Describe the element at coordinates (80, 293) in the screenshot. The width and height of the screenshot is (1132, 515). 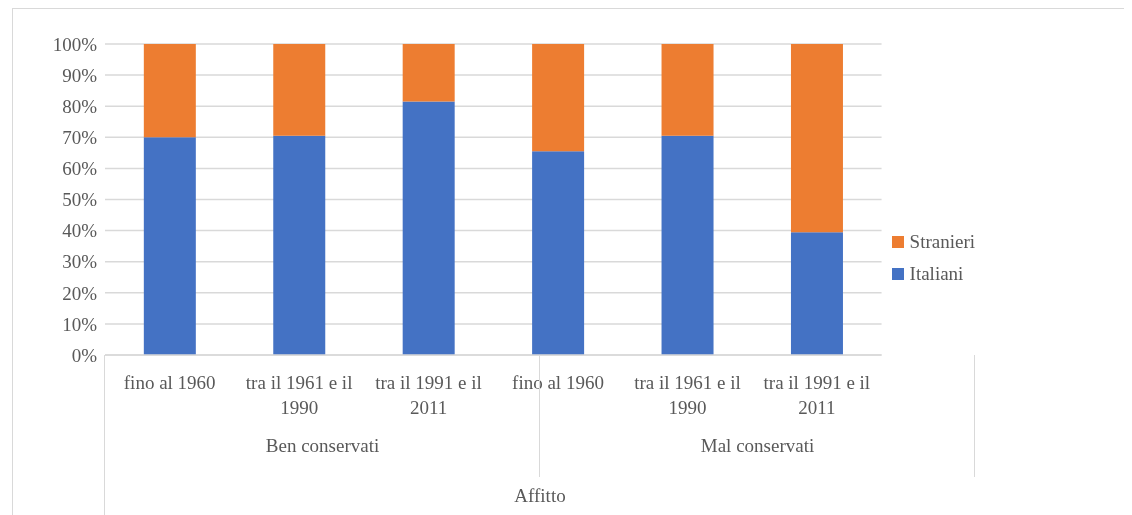
I see `y-tick-label: 20%` at that location.